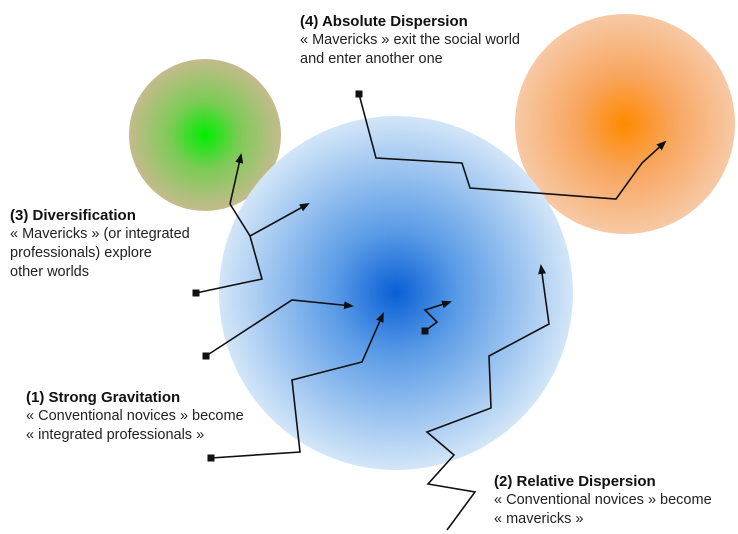 Image resolution: width=738 pixels, height=534 pixels. I want to click on green-world, so click(205, 135).